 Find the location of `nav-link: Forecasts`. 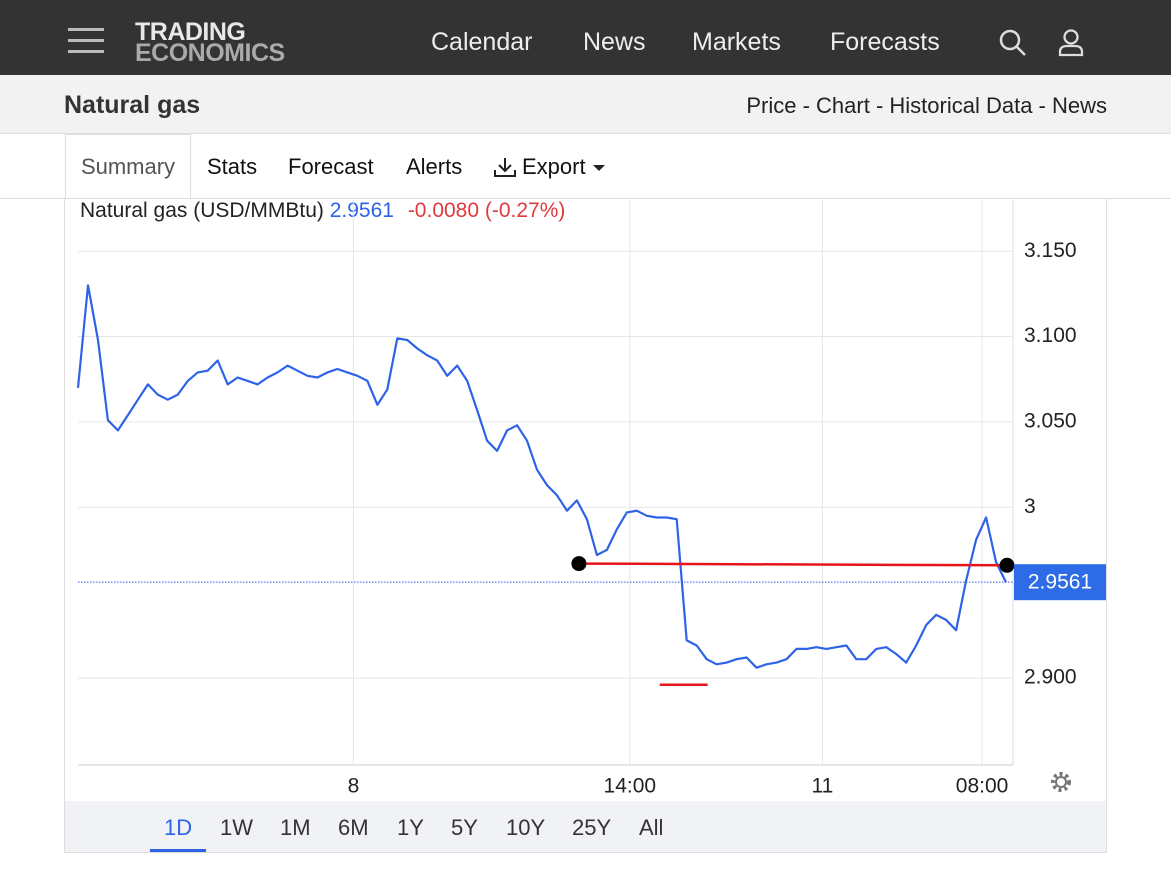

nav-link: Forecasts is located at coordinates (885, 42).